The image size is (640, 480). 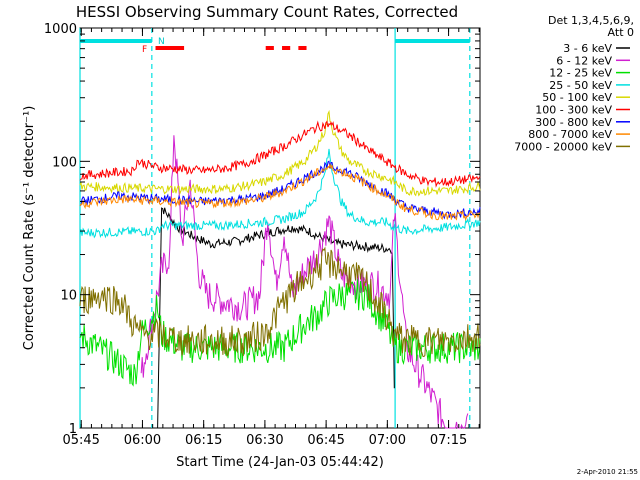 I want to click on top-flag-bars, so click(x=275, y=44).